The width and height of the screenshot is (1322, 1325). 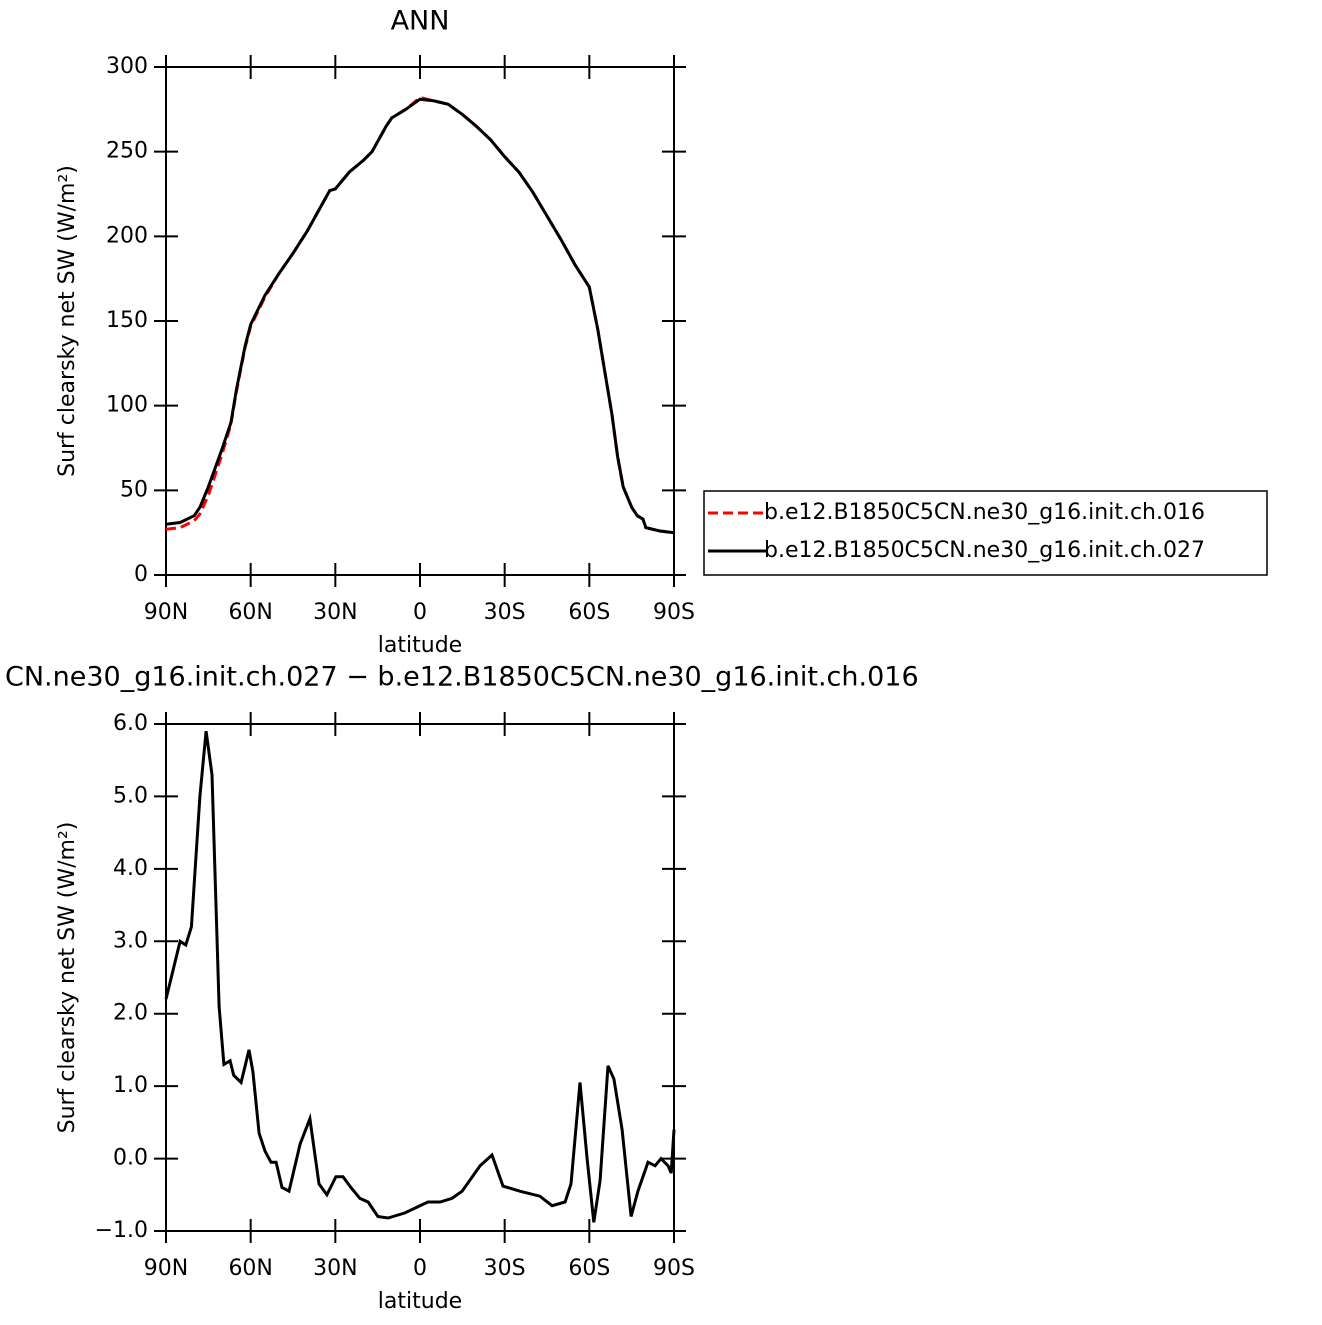 I want to click on y-tick-label: 100, so click(x=127, y=405).